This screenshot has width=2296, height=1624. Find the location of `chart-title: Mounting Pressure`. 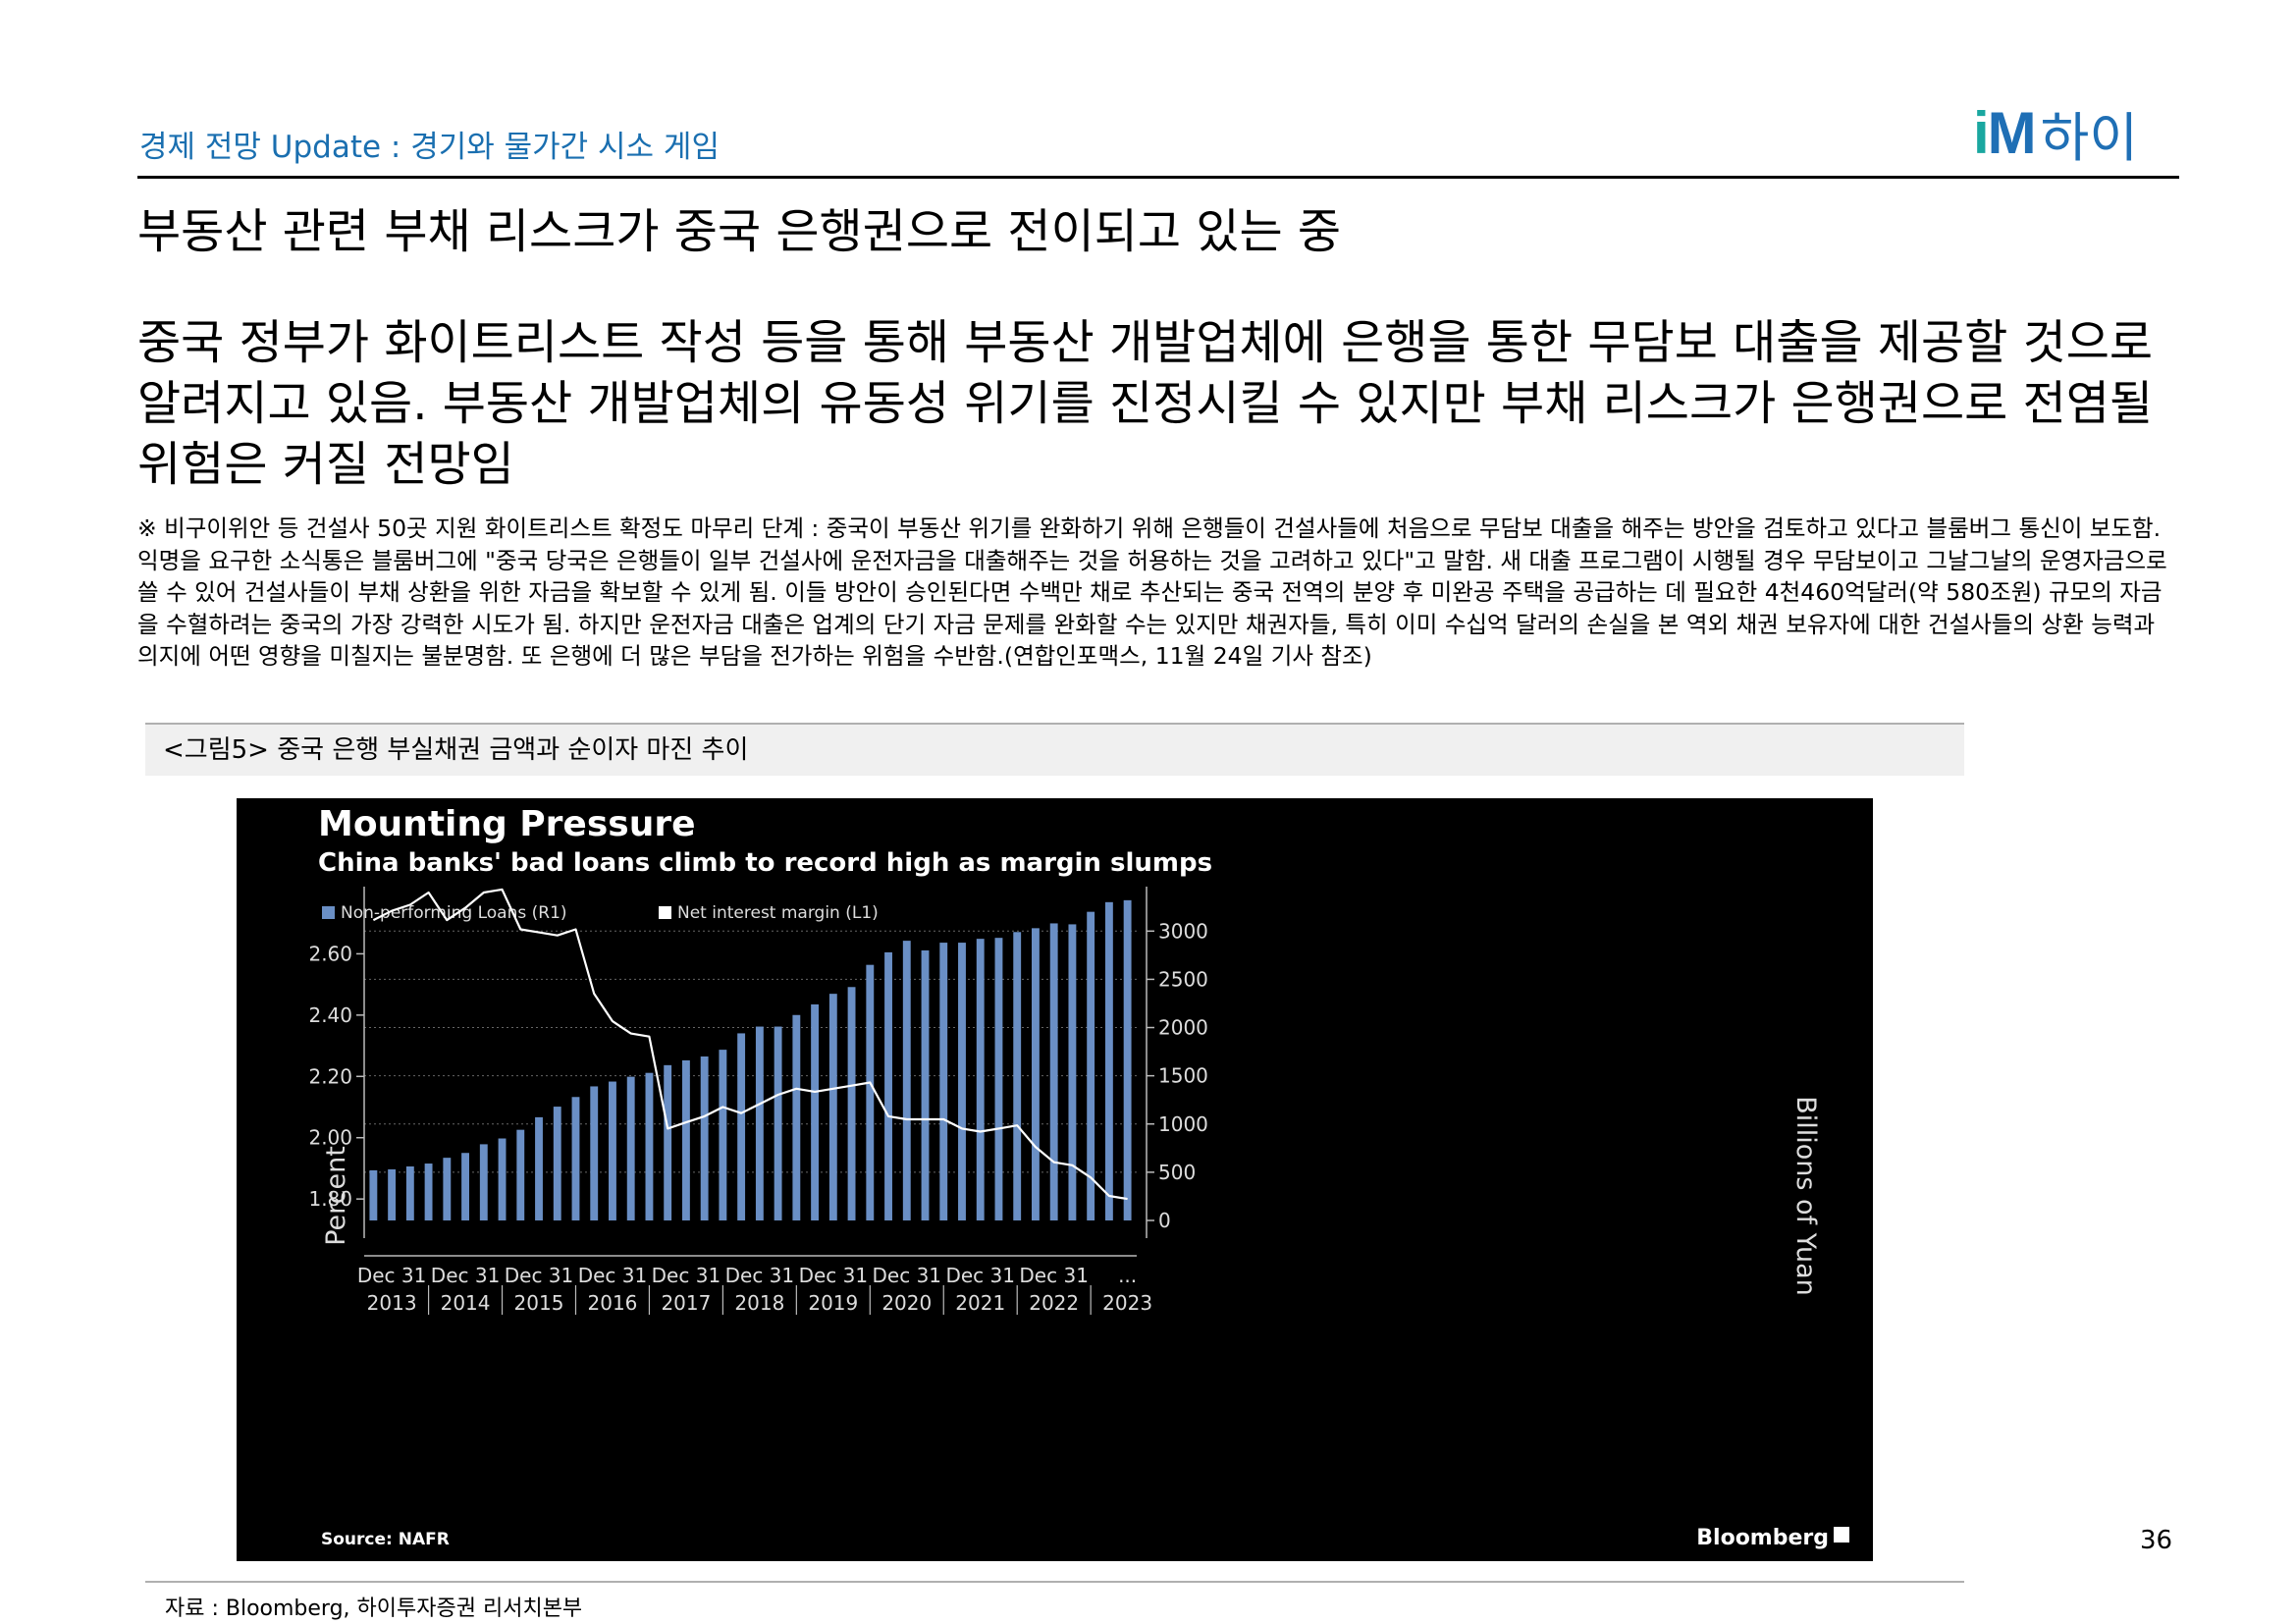

chart-title: Mounting Pressure is located at coordinates (507, 824).